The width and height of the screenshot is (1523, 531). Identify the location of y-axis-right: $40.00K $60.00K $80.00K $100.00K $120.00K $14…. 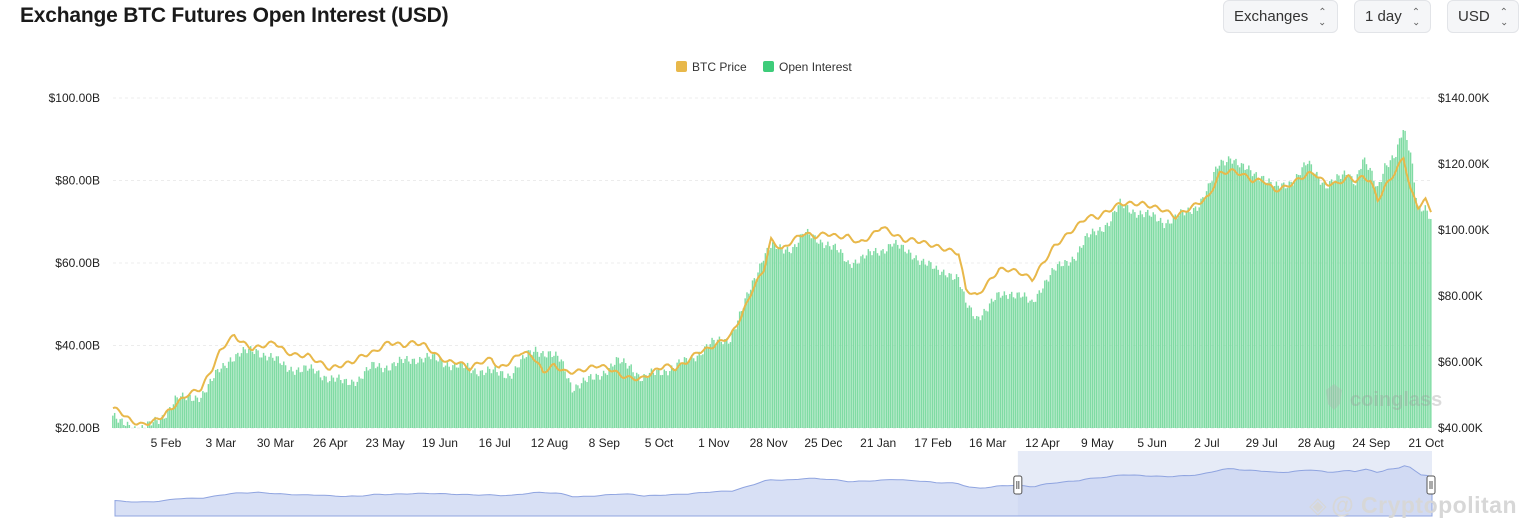
(1463, 263).